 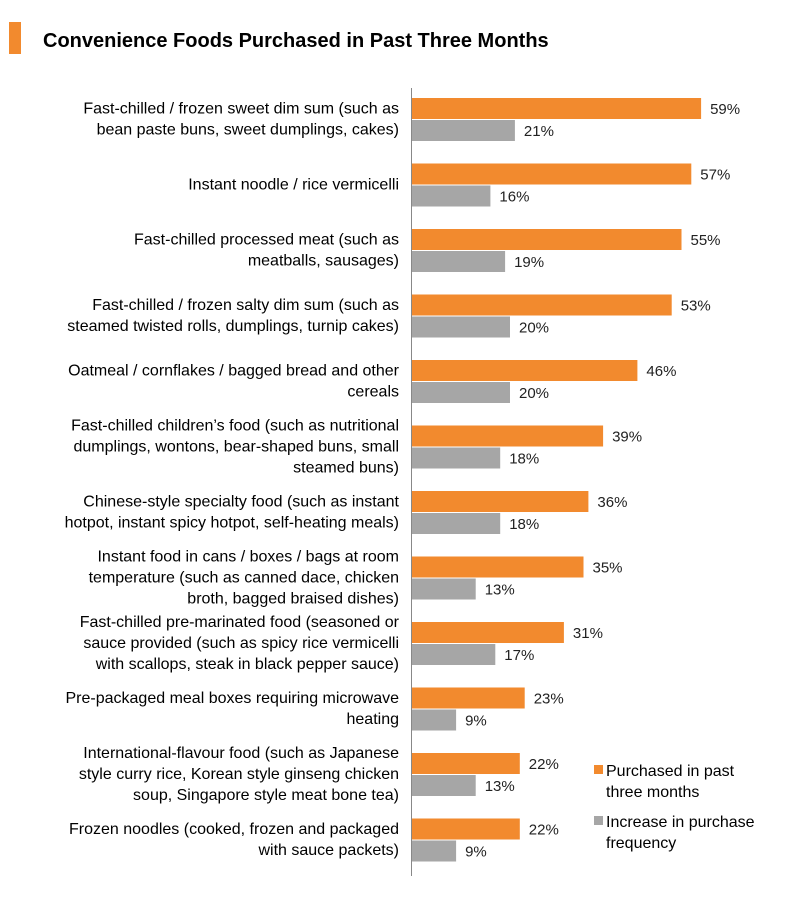 What do you see at coordinates (514, 197) in the screenshot?
I see `data-label-increase: 16%` at bounding box center [514, 197].